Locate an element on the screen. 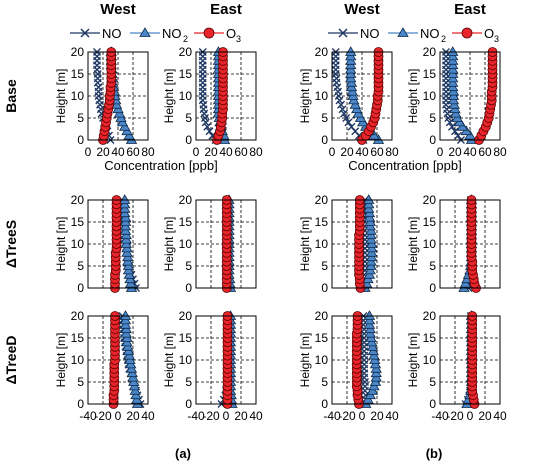 The height and width of the screenshot is (465, 550). legend-label-no2-0: NO is located at coordinates (172, 33).